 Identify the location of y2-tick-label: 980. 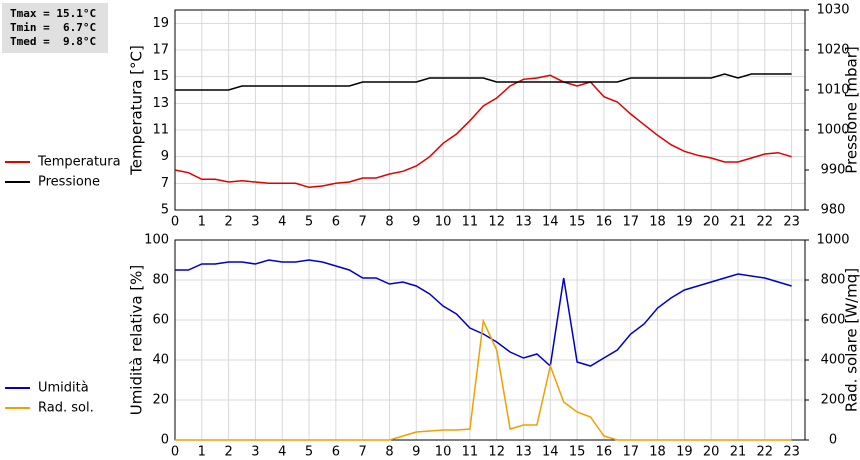
(833, 210).